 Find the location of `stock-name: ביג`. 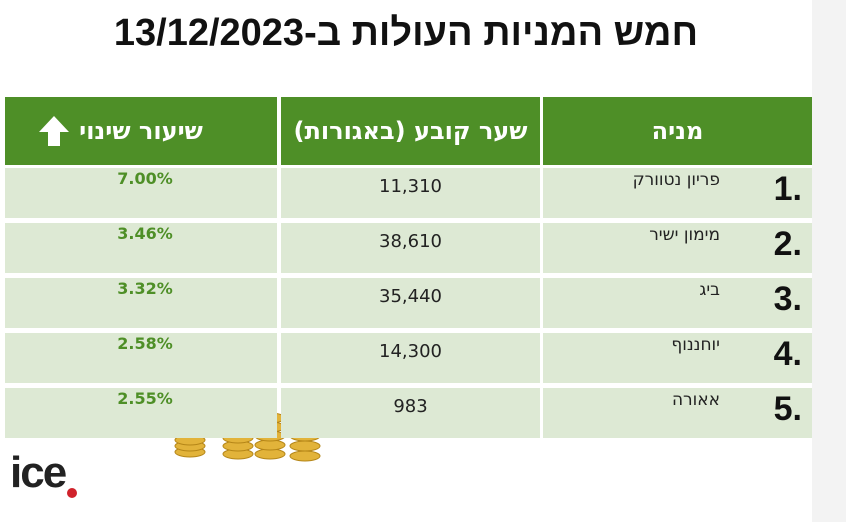

stock-name: ביג is located at coordinates (709, 290).